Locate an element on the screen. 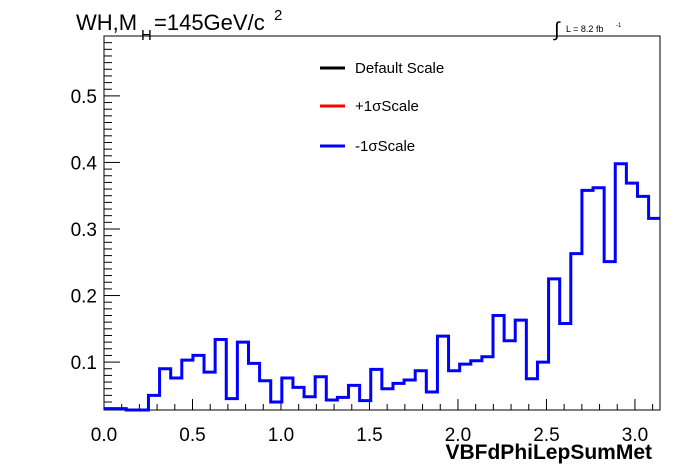  title-main: WH,M is located at coordinates (106, 22).